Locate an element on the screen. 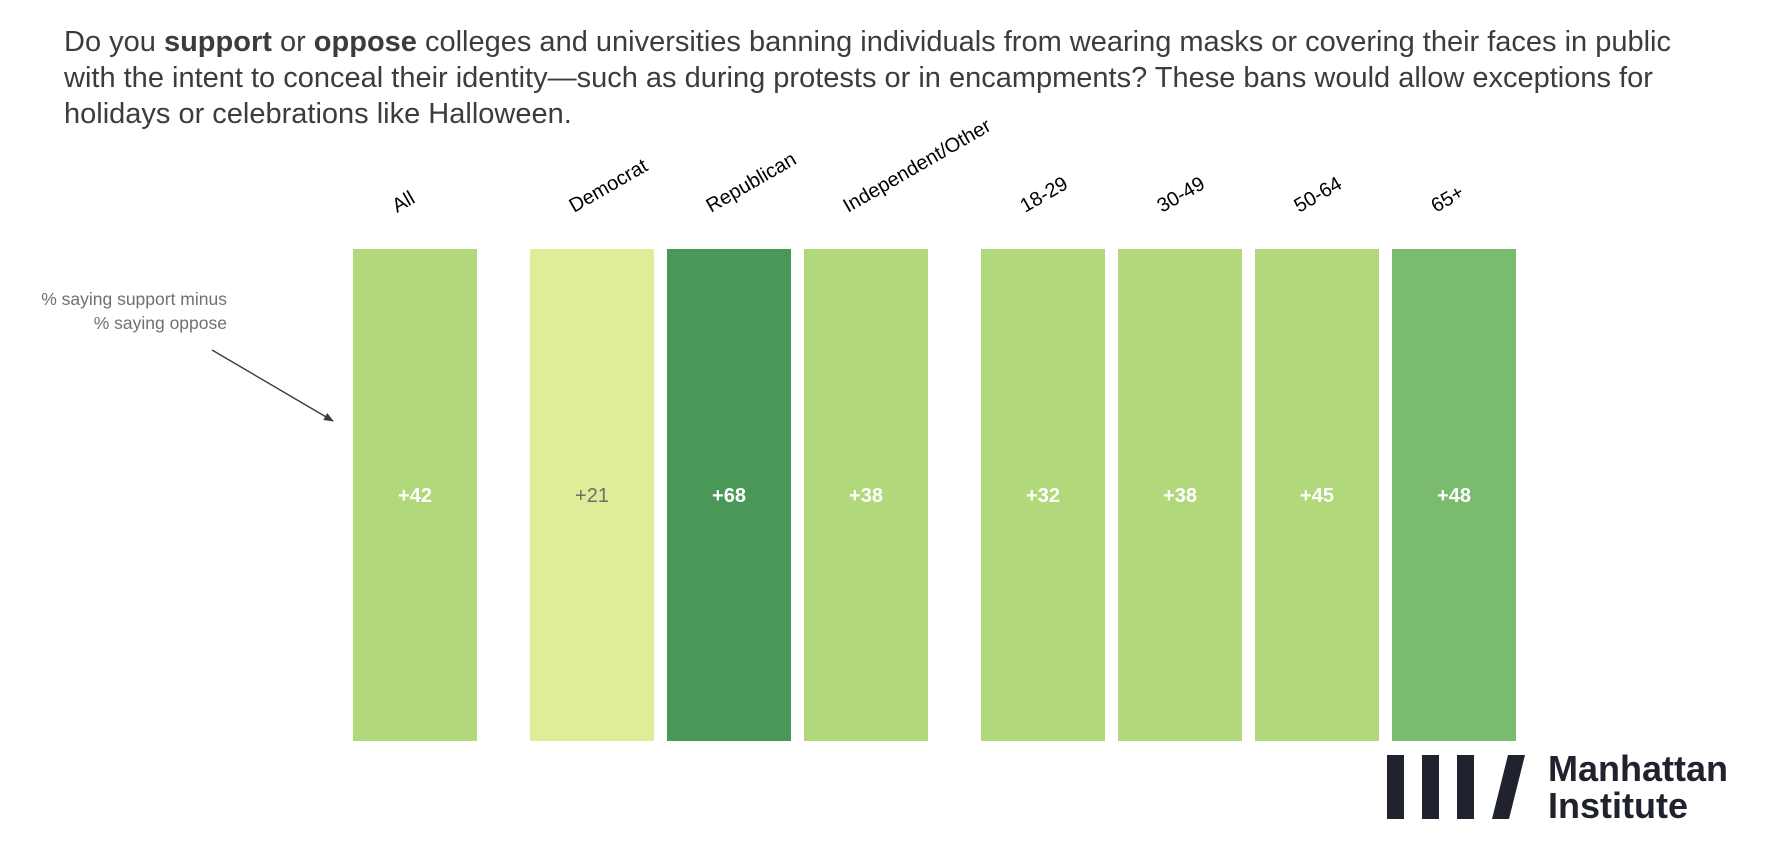 The width and height of the screenshot is (1770, 860). data-label: +42 is located at coordinates (415, 496).